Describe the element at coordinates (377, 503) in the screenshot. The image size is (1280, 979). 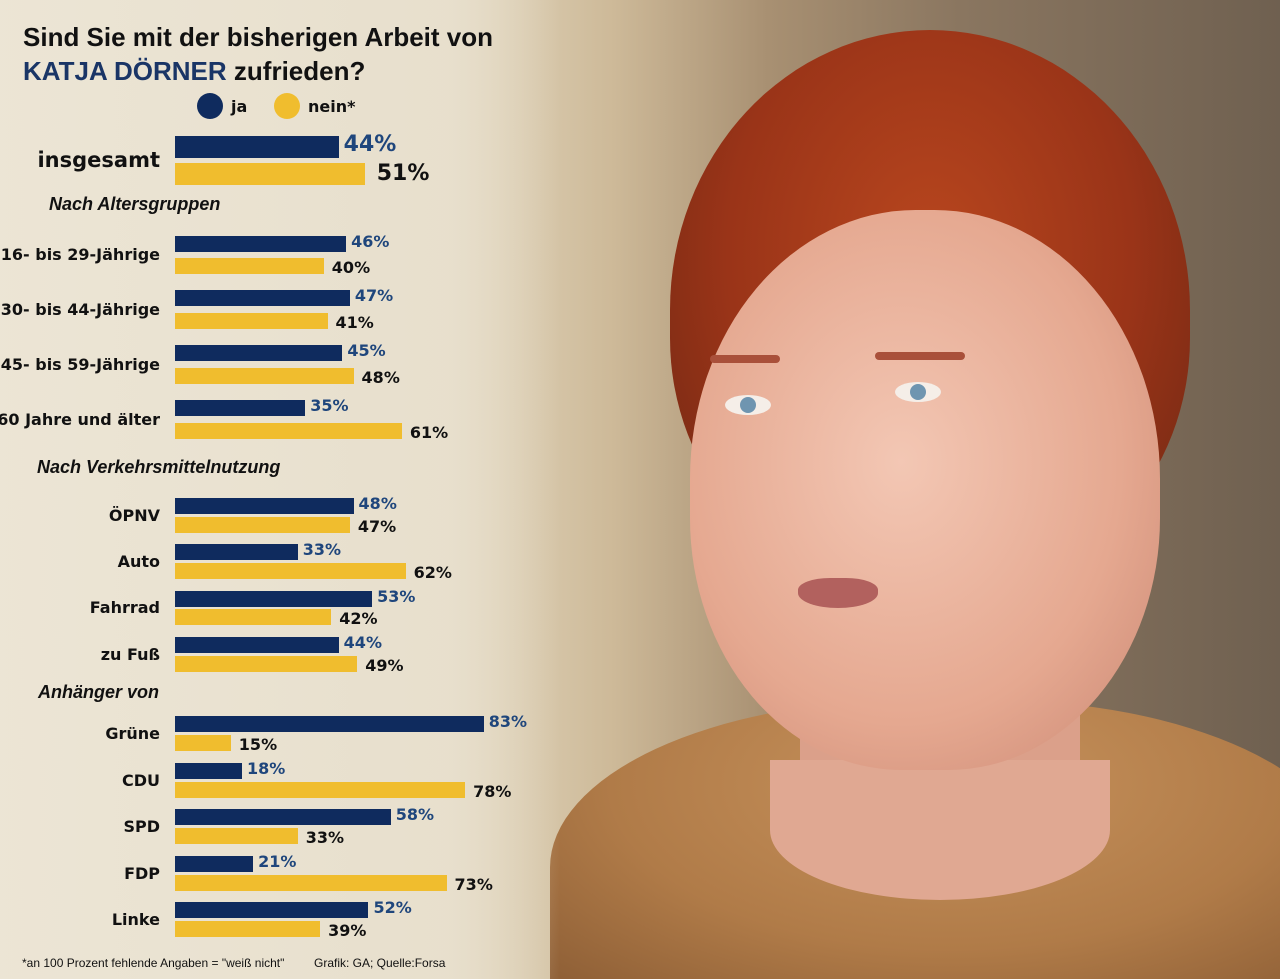
I see `value-label-ja: 48%` at that location.